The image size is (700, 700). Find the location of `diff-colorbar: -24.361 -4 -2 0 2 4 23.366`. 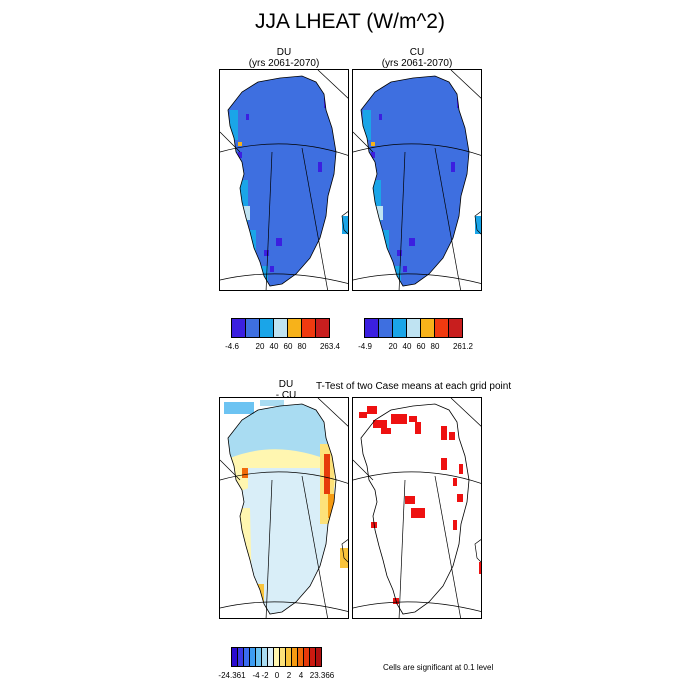

diff-colorbar: -24.361 -4 -2 0 2 4 23.366 is located at coordinates (277, 665).